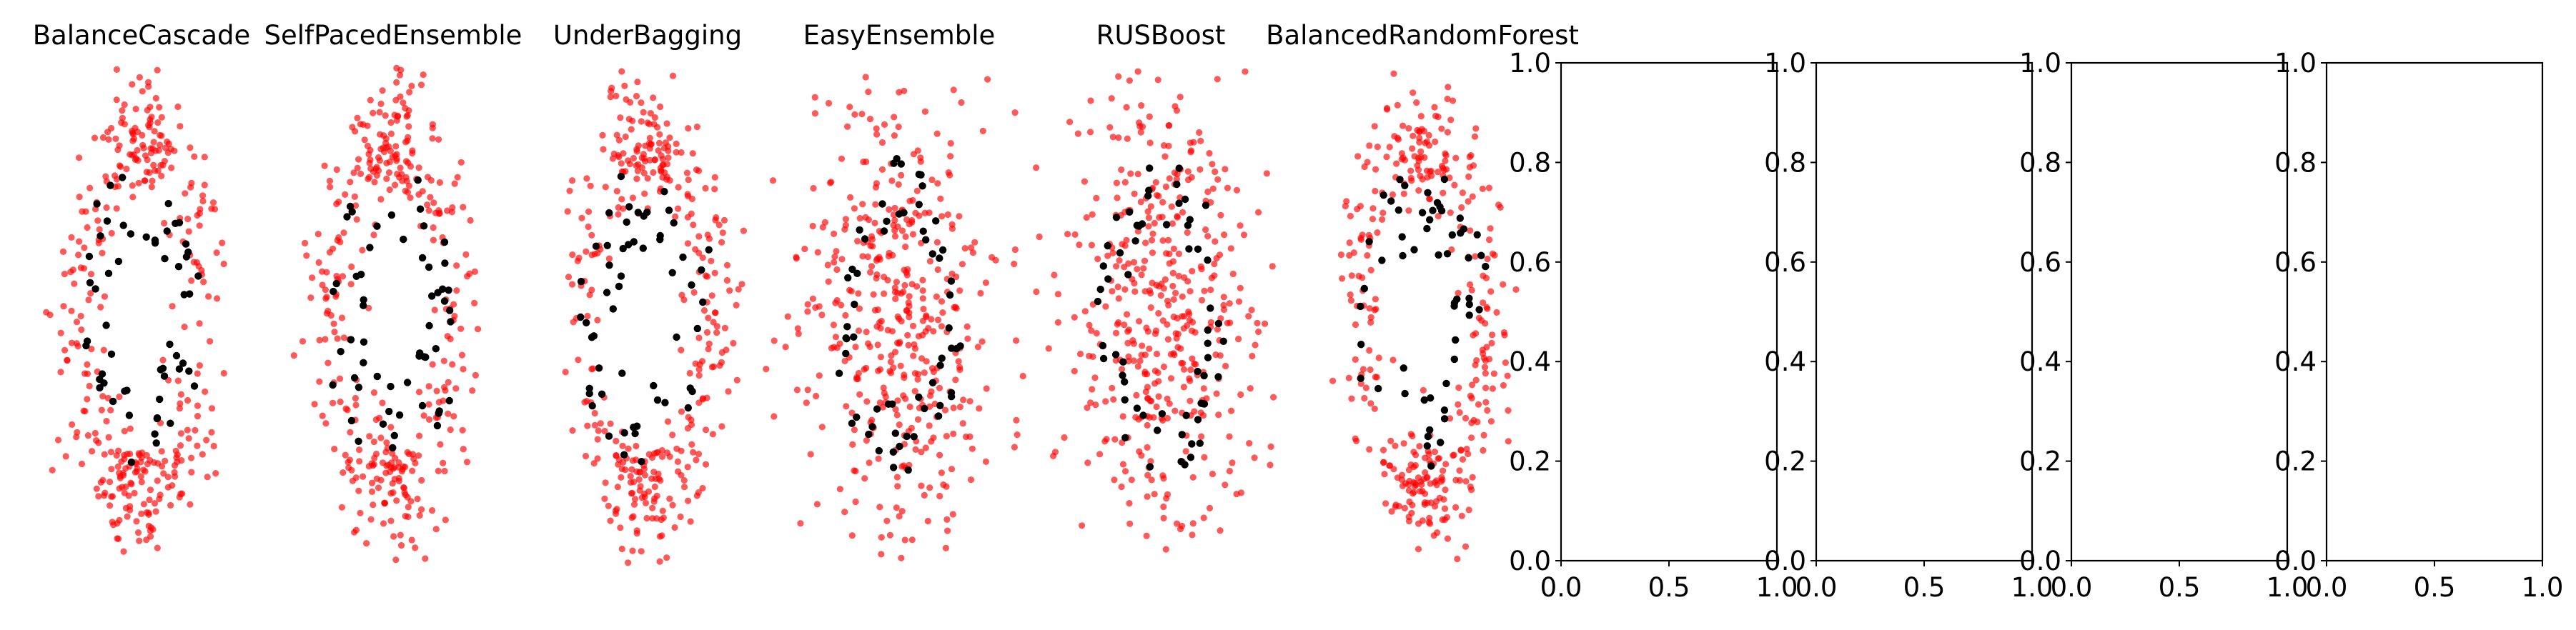  Describe the element at coordinates (1785, 361) in the screenshot. I see `y-tick-label: 0.4` at that location.